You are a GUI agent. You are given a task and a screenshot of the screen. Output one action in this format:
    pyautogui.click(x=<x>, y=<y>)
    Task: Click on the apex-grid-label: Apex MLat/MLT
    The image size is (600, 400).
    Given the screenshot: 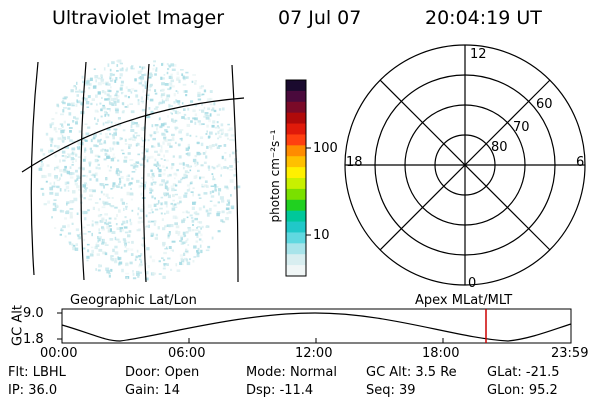 What is the action you would take?
    pyautogui.click(x=464, y=300)
    